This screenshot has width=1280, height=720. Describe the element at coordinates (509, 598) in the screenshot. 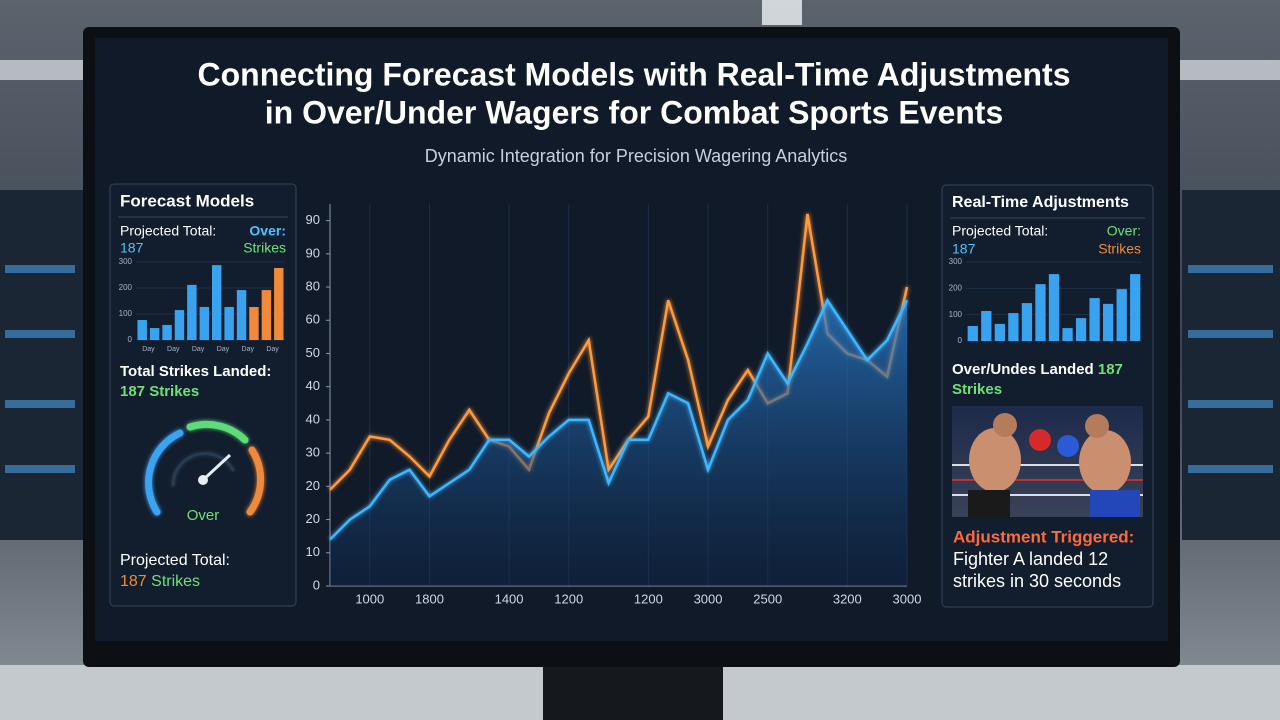

I see `x-tick-label: 1400` at that location.